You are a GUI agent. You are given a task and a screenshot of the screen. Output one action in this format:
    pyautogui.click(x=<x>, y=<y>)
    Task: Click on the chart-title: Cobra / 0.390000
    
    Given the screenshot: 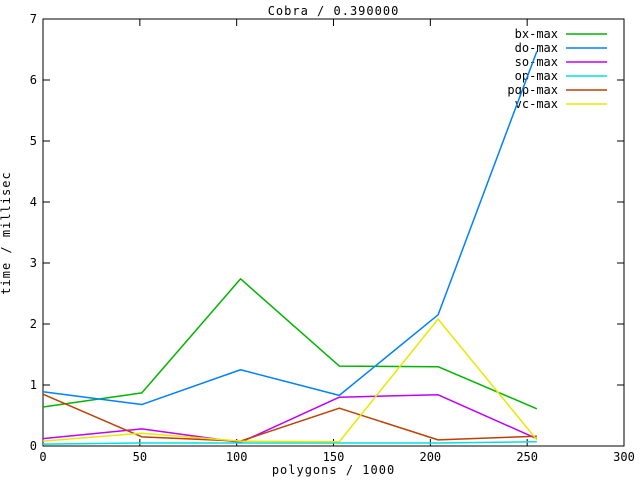 What is the action you would take?
    pyautogui.click(x=333, y=11)
    